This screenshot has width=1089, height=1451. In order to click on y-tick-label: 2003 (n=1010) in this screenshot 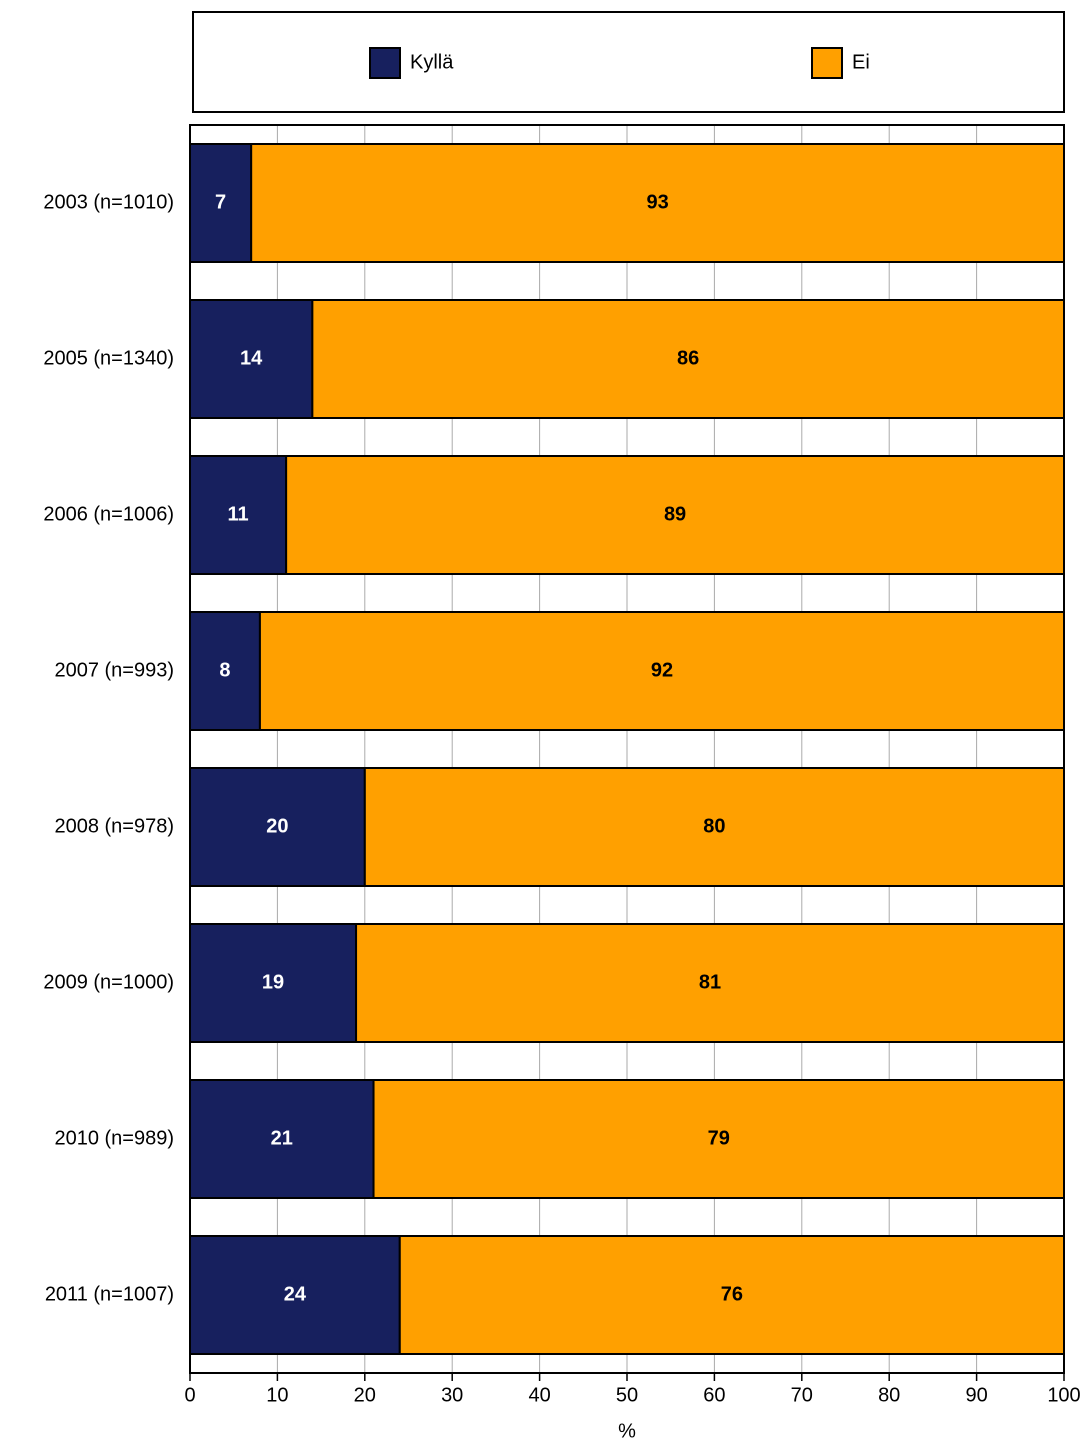, I will do `click(108, 202)`.